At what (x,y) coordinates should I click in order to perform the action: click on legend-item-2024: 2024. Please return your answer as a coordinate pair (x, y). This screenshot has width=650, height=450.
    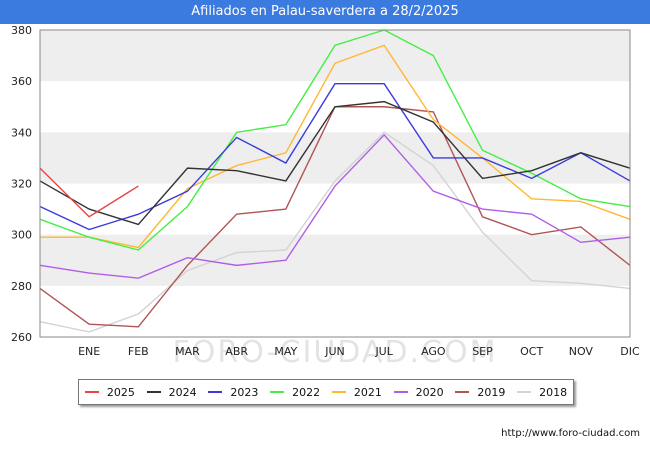
    Looking at the image, I should click on (171, 392).